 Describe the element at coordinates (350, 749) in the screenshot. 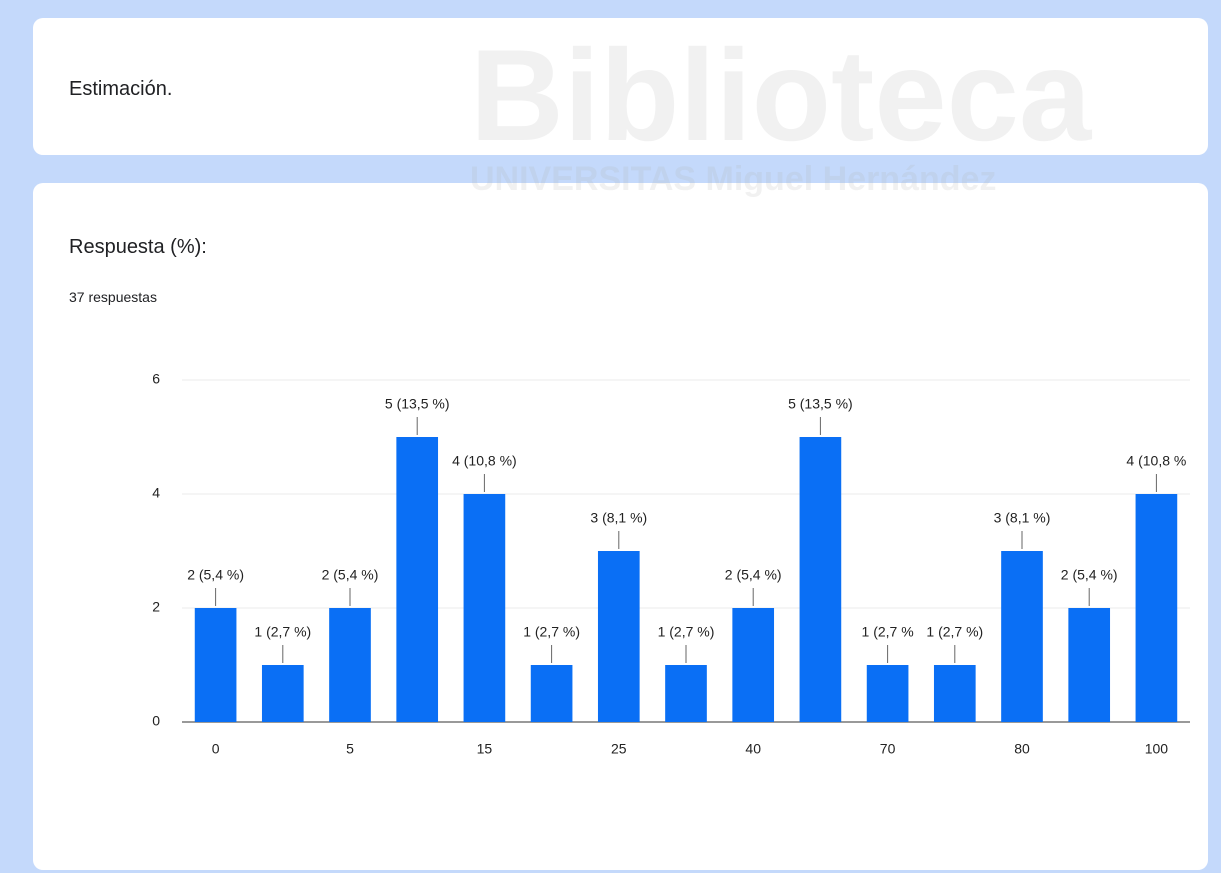

I see `x-tick-label: 5` at that location.